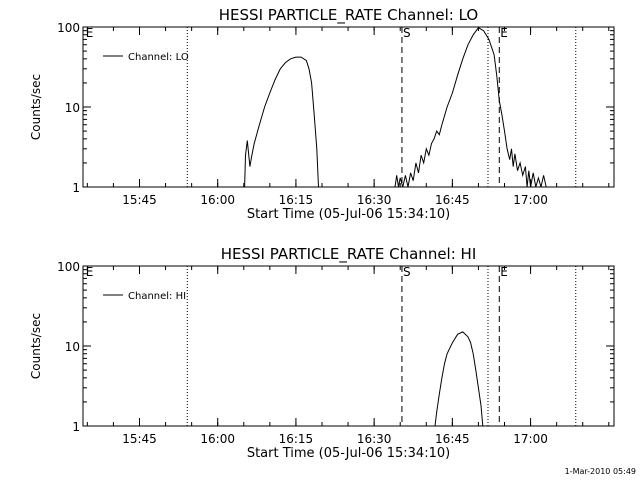  Describe the element at coordinates (158, 57) in the screenshot. I see `legend-label: Channel: LO` at that location.